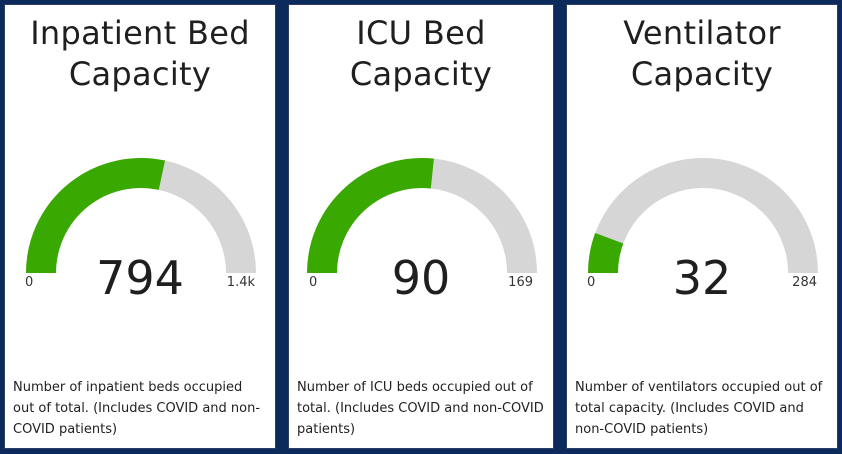 The width and height of the screenshot is (842, 454). Describe the element at coordinates (421, 33) in the screenshot. I see `card-title-line1: ICU Bed` at that location.